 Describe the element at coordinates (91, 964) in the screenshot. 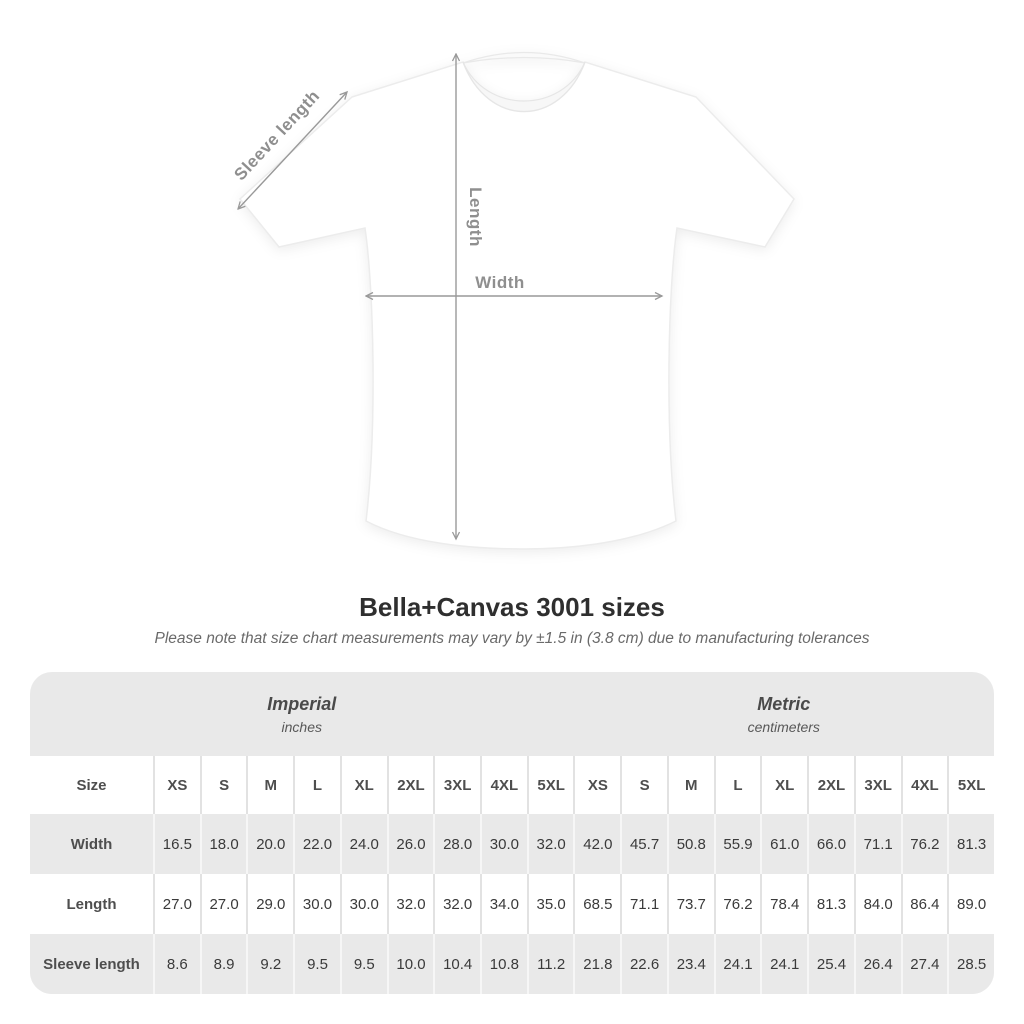

I see `row-label-sleeve-length: Sleeve length` at that location.